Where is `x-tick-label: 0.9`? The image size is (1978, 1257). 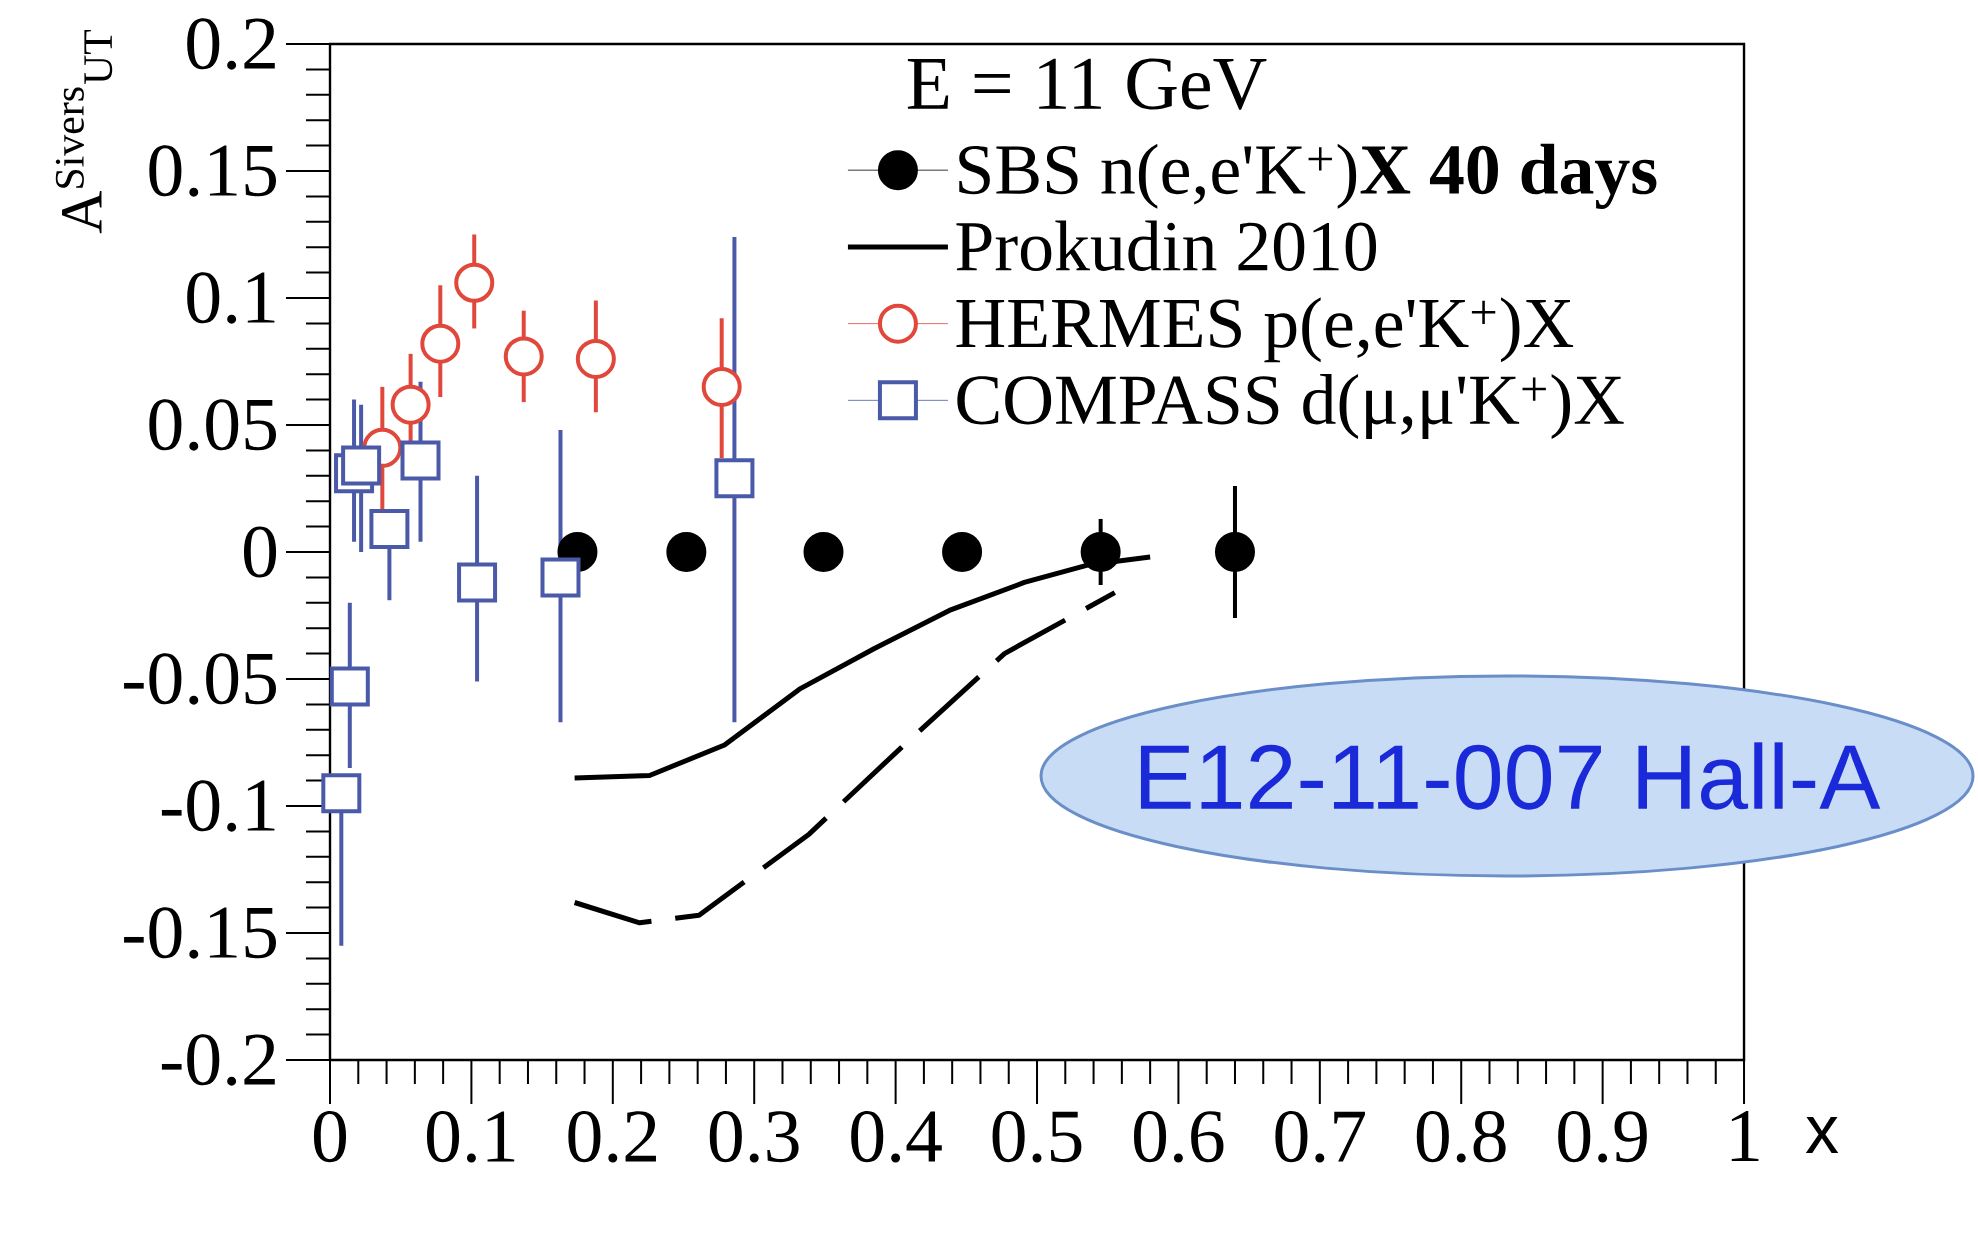
x-tick-label: 0.9 is located at coordinates (1602, 1137).